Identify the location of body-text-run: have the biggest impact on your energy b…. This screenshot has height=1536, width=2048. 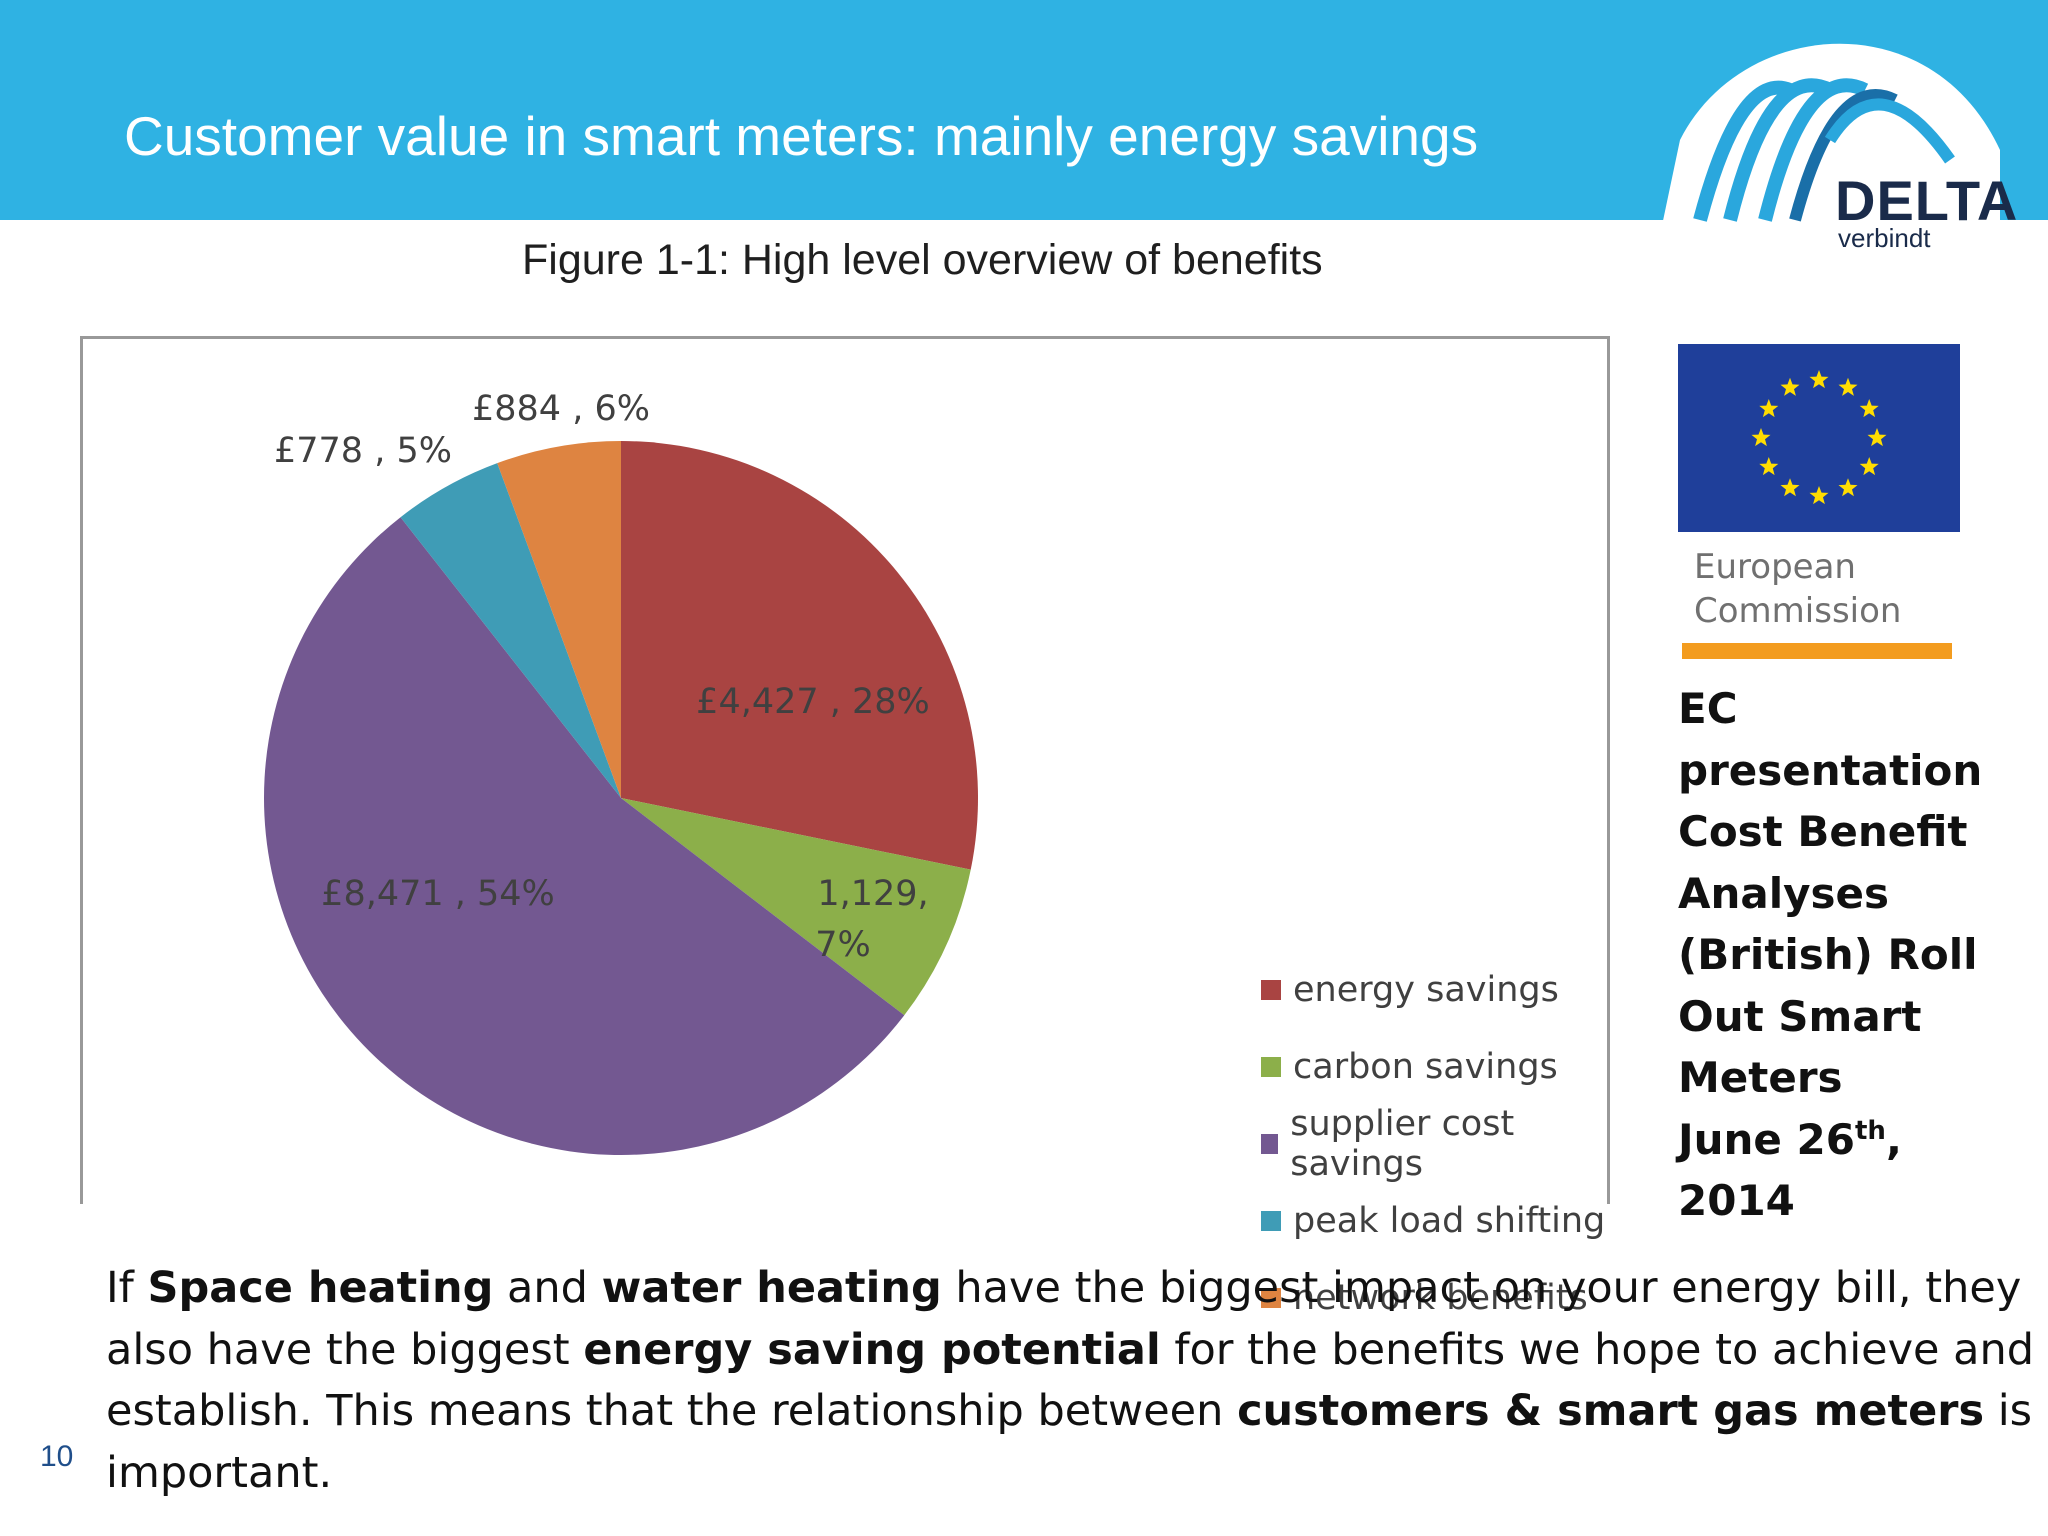
(1064, 1319).